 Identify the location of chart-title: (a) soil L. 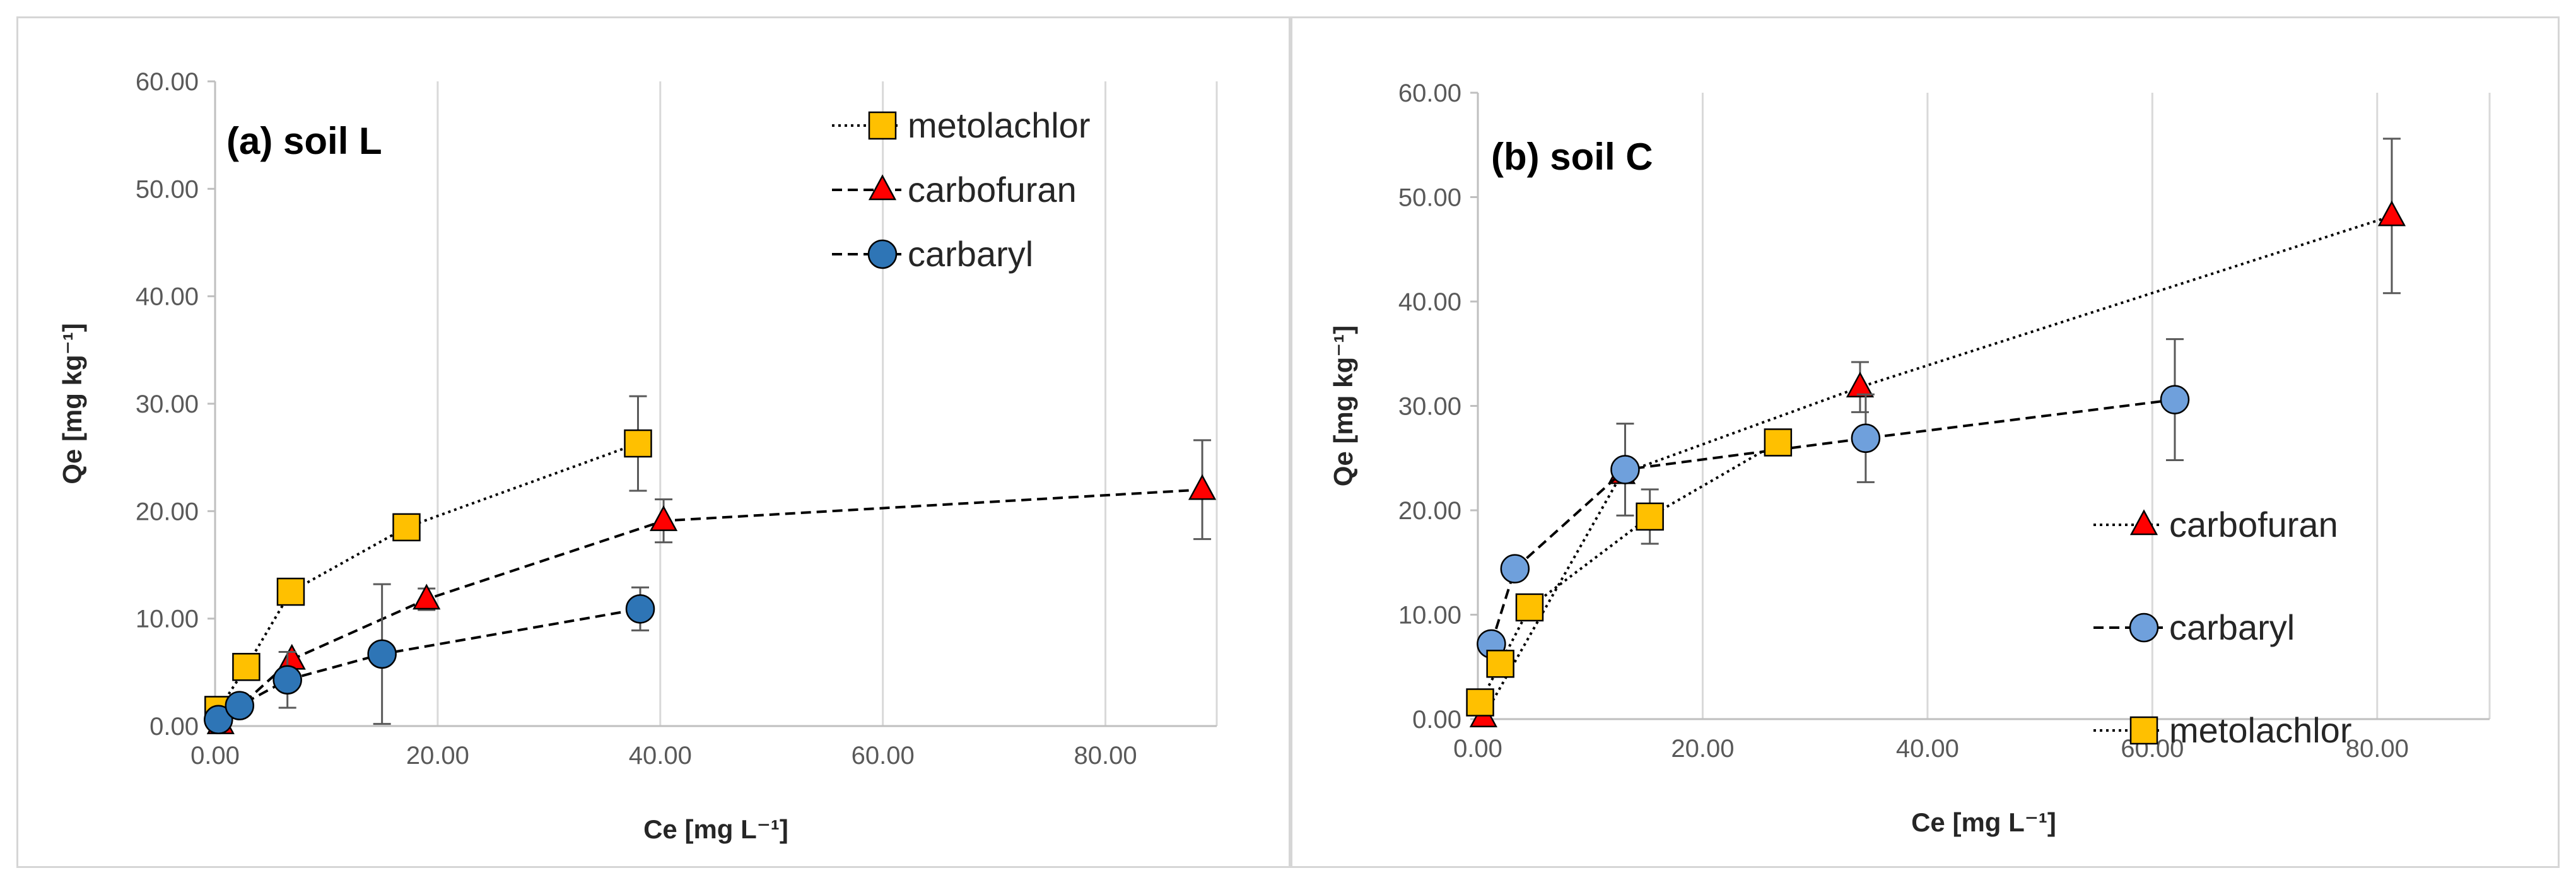
(304, 141).